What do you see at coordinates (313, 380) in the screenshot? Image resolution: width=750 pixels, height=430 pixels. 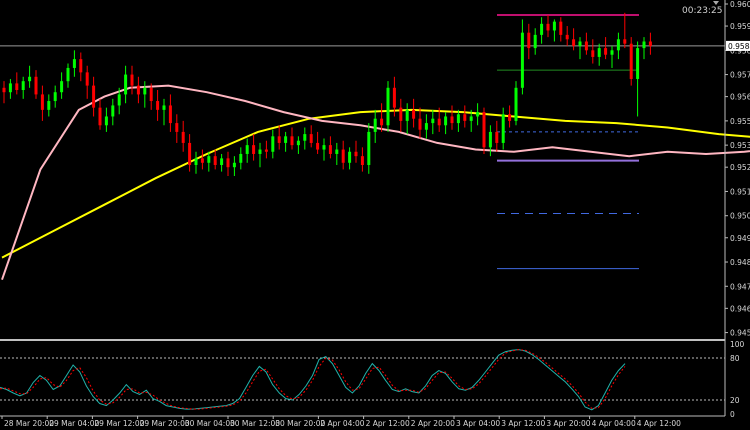 I see `oscillator-main-line` at bounding box center [313, 380].